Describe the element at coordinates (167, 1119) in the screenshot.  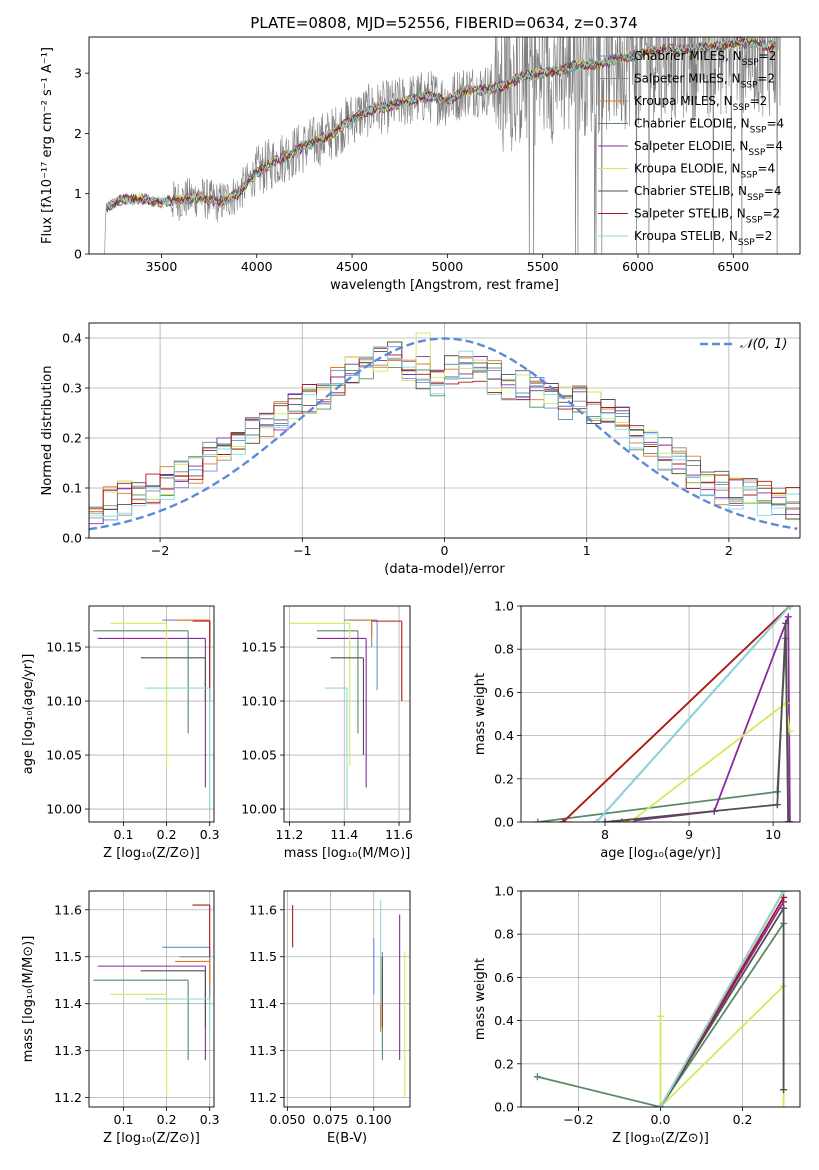
I see `x-tick-label: 0.2` at that location.